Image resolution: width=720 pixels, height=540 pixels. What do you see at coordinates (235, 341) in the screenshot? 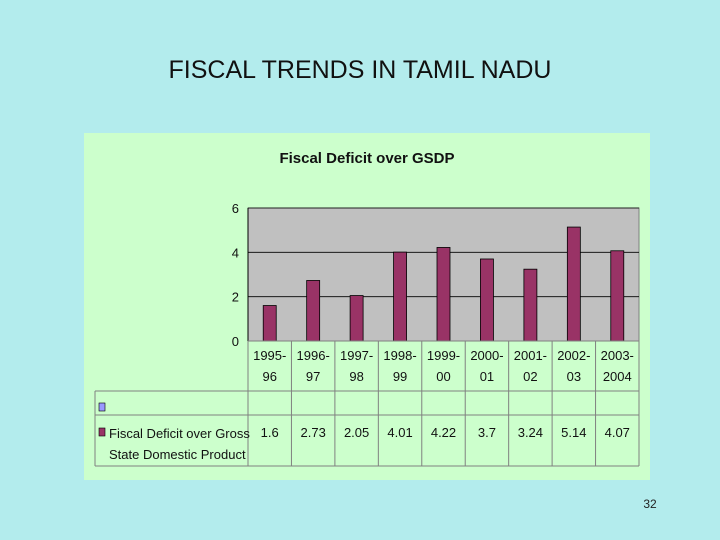
I see `y-tick-label: 0` at bounding box center [235, 341].